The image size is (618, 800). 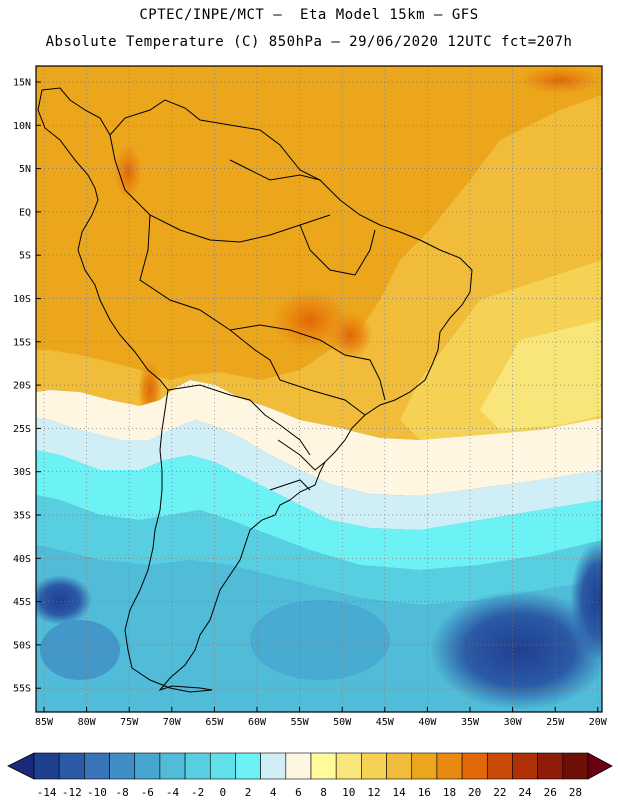 What do you see at coordinates (449, 792) in the screenshot?
I see `colorbar-label: 18` at bounding box center [449, 792].